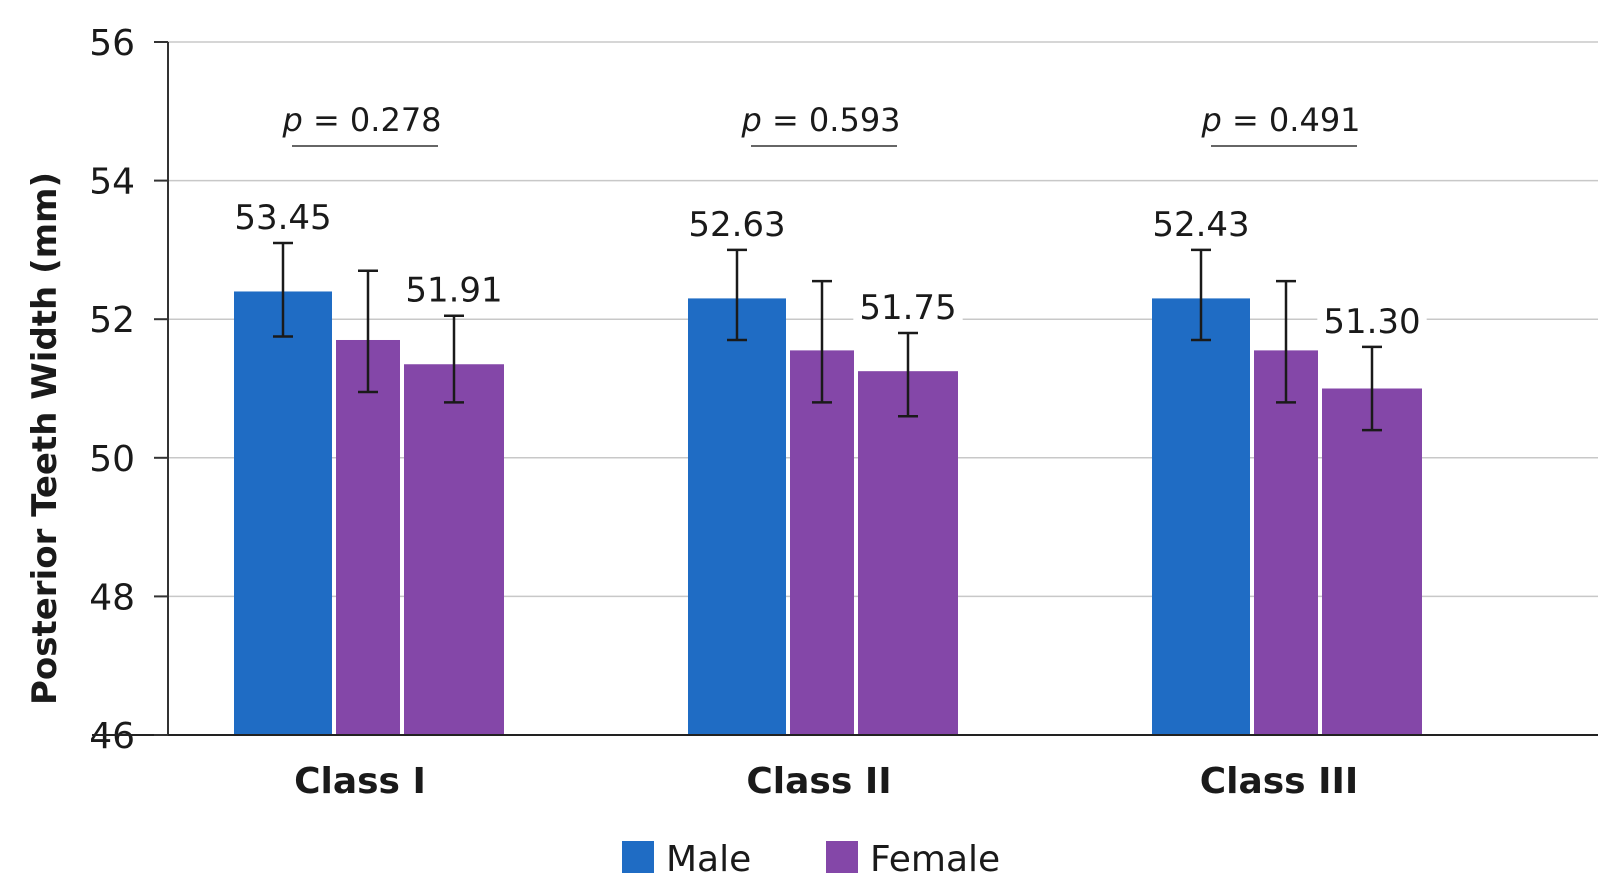  What do you see at coordinates (818, 781) in the screenshot?
I see `x-category-label: Class II` at bounding box center [818, 781].